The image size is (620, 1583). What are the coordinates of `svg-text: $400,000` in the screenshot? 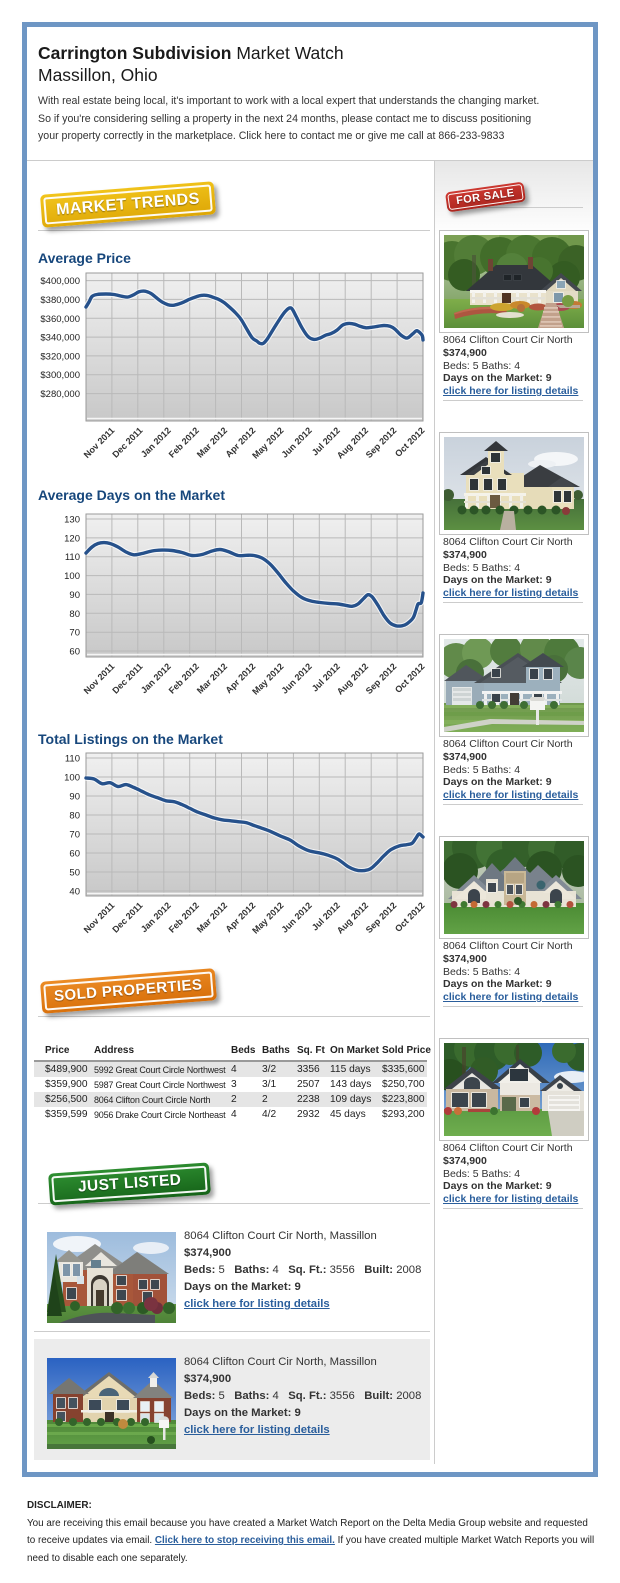 It's located at (60, 281).